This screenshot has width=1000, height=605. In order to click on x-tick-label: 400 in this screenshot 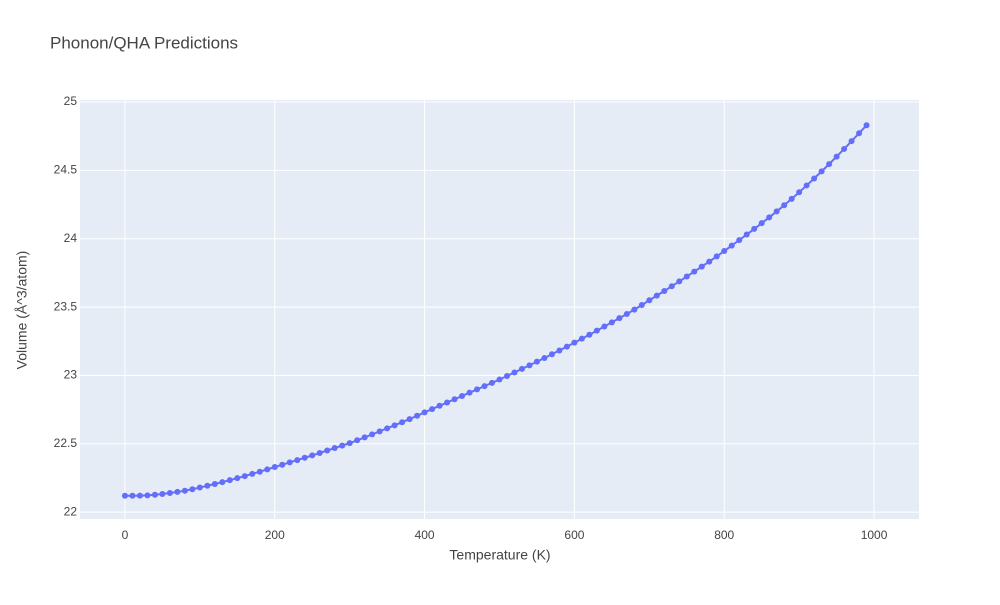, I will do `click(425, 535)`.